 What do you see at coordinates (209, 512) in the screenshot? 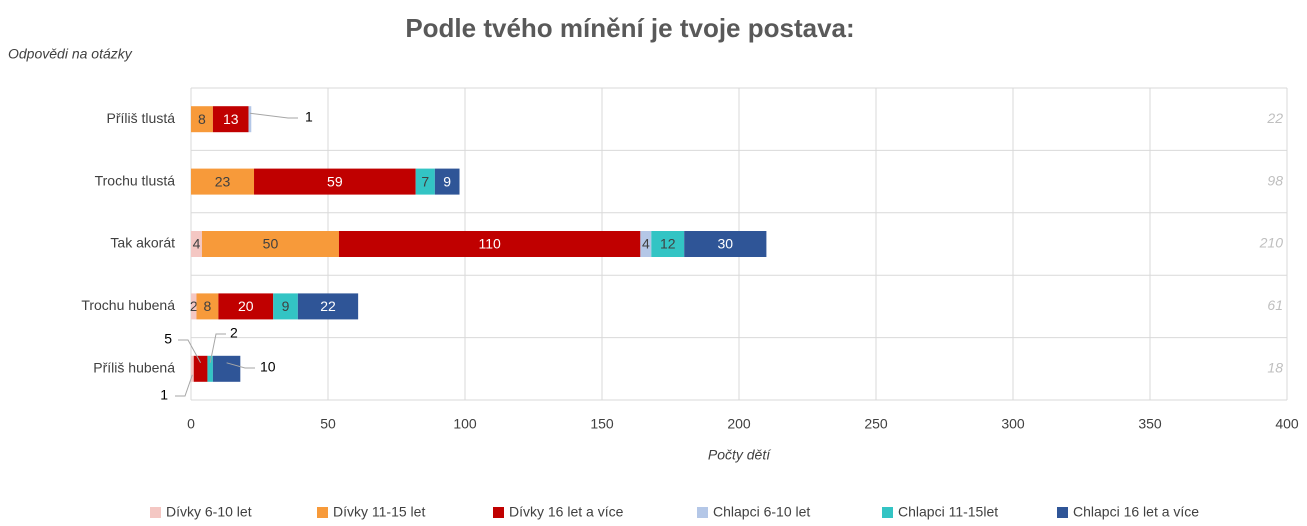
I see `legend-label: Dívky 6-10 let` at bounding box center [209, 512].